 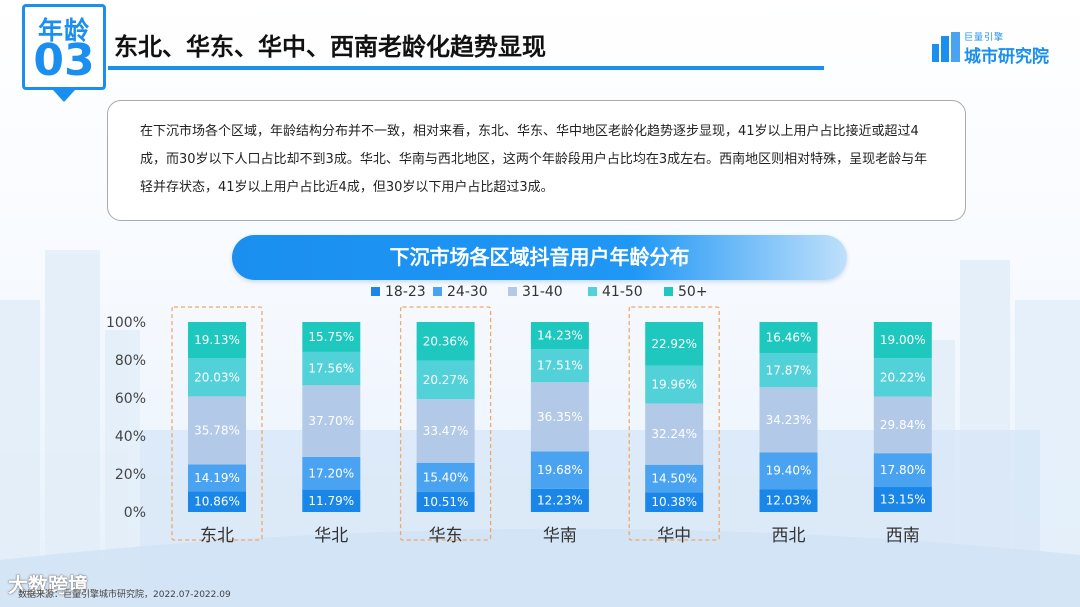 I want to click on data-label: 11.79%, so click(x=331, y=501).